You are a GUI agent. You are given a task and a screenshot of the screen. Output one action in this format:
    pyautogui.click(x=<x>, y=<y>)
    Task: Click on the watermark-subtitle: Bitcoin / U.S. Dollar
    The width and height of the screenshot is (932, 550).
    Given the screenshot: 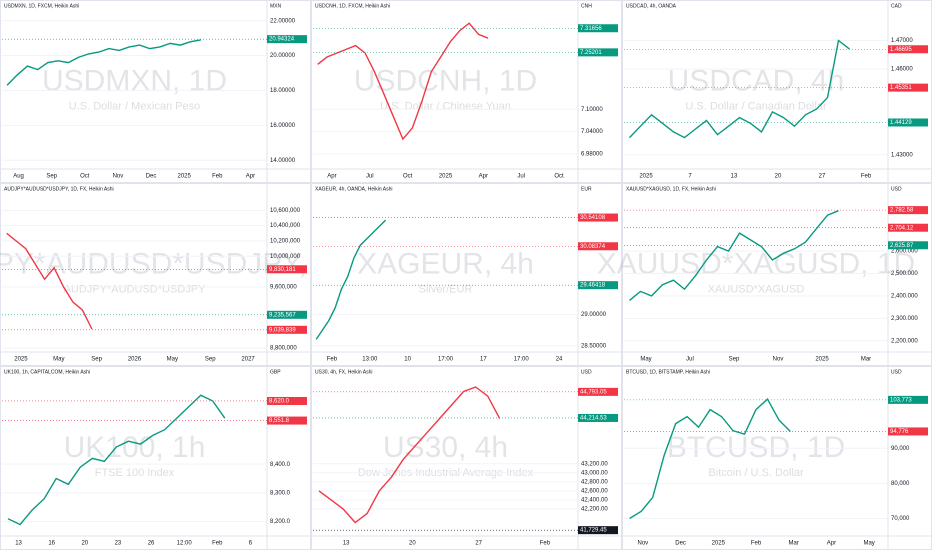 What is the action you would take?
    pyautogui.click(x=756, y=473)
    